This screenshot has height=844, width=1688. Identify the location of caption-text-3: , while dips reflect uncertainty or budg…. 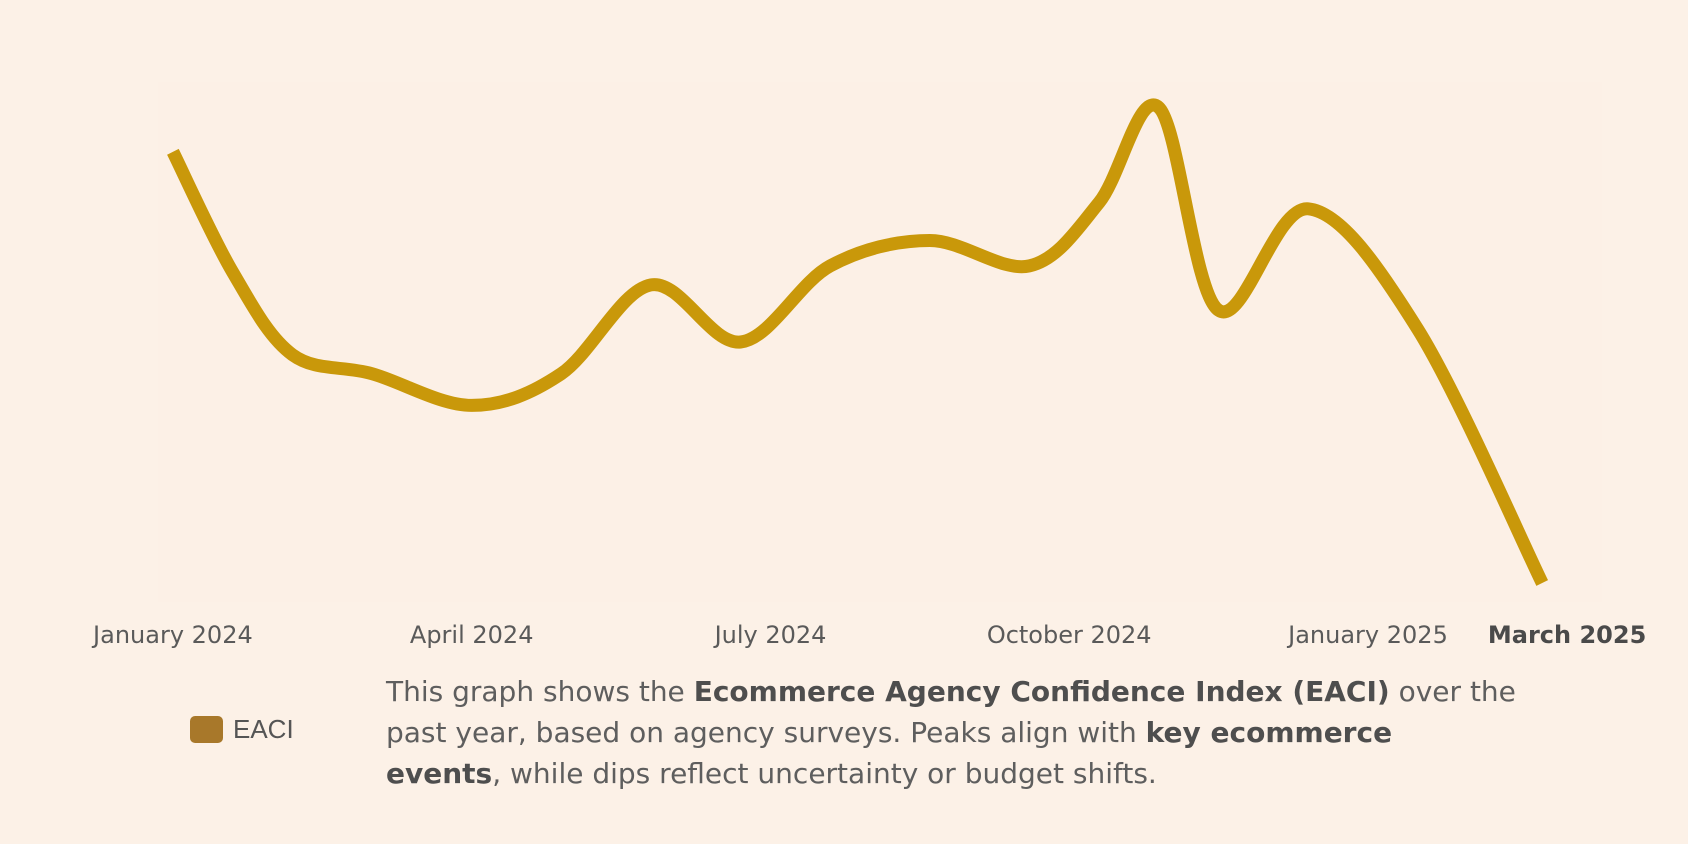
(824, 773).